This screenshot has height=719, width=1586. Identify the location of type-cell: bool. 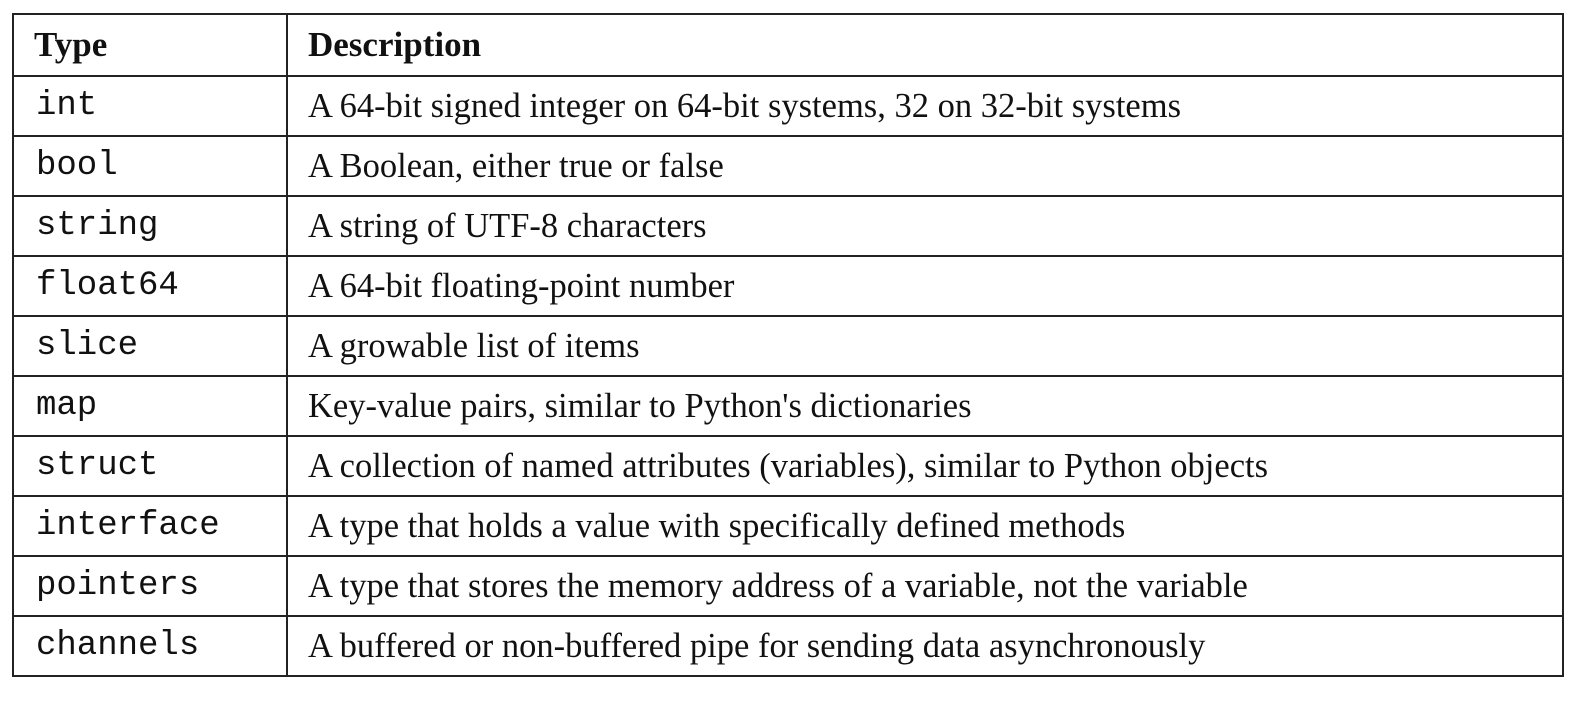
(150, 166).